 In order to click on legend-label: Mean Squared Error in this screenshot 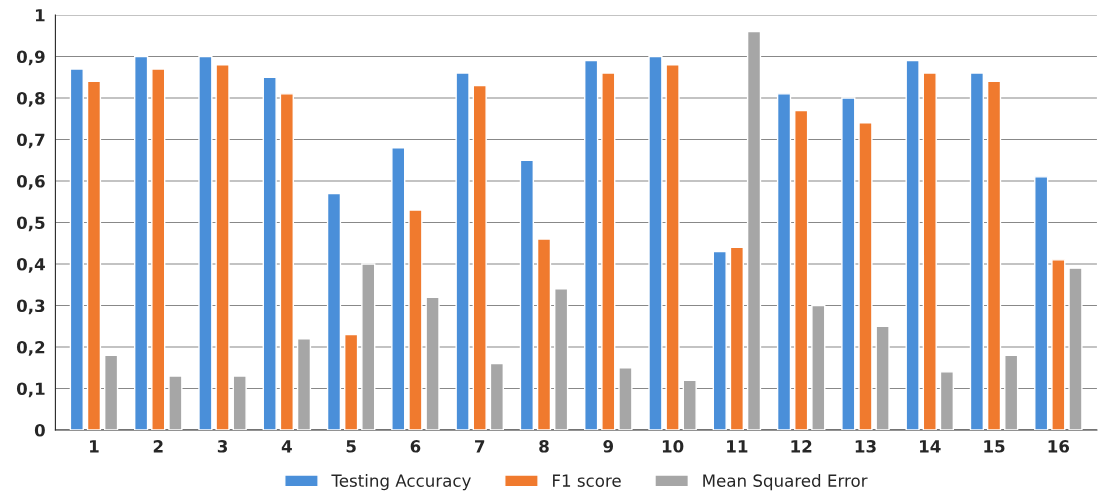, I will do `click(785, 482)`.